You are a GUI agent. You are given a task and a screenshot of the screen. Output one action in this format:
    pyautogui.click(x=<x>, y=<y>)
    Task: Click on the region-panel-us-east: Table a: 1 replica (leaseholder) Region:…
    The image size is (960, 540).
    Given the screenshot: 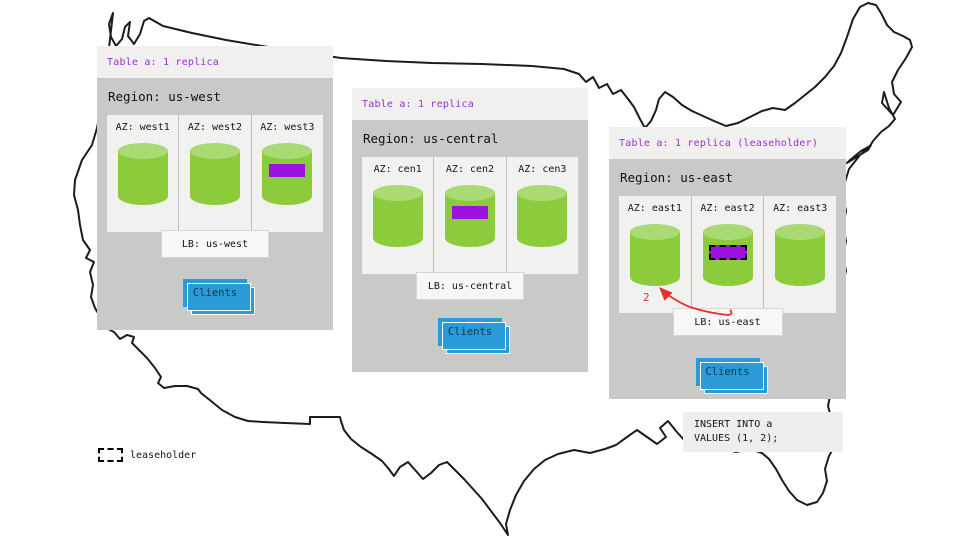 What is the action you would take?
    pyautogui.click(x=727, y=263)
    